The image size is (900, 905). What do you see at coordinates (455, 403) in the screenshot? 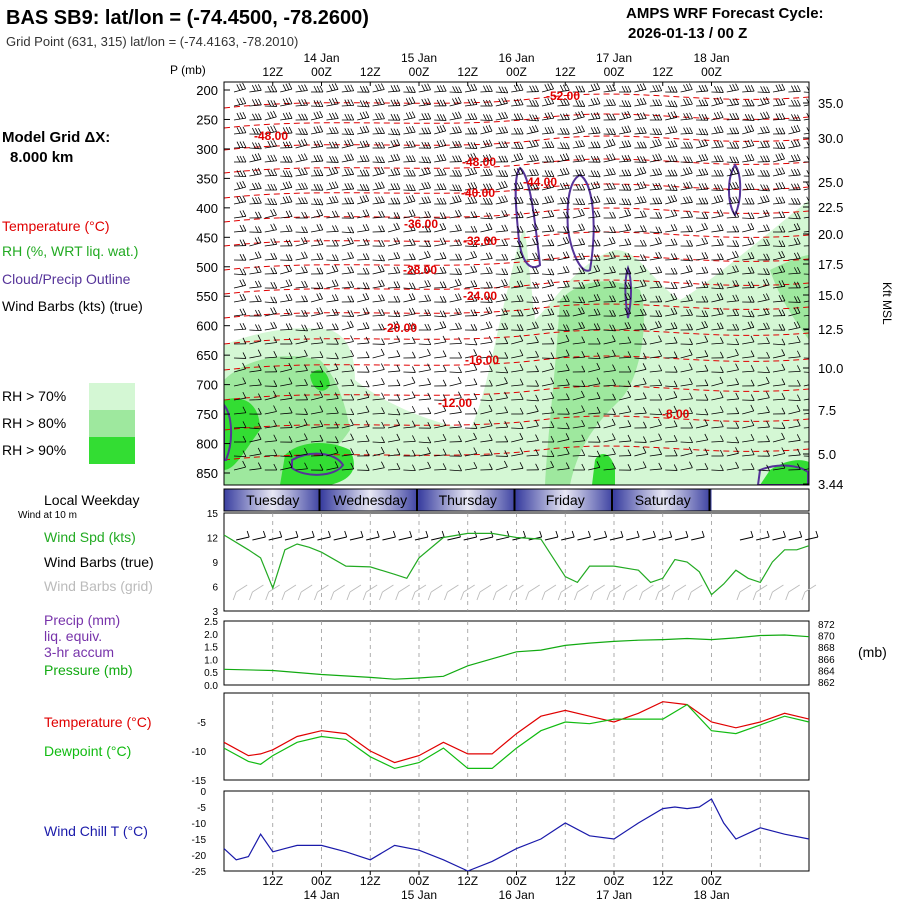
I see `isotherm-label: -12.00` at bounding box center [455, 403].